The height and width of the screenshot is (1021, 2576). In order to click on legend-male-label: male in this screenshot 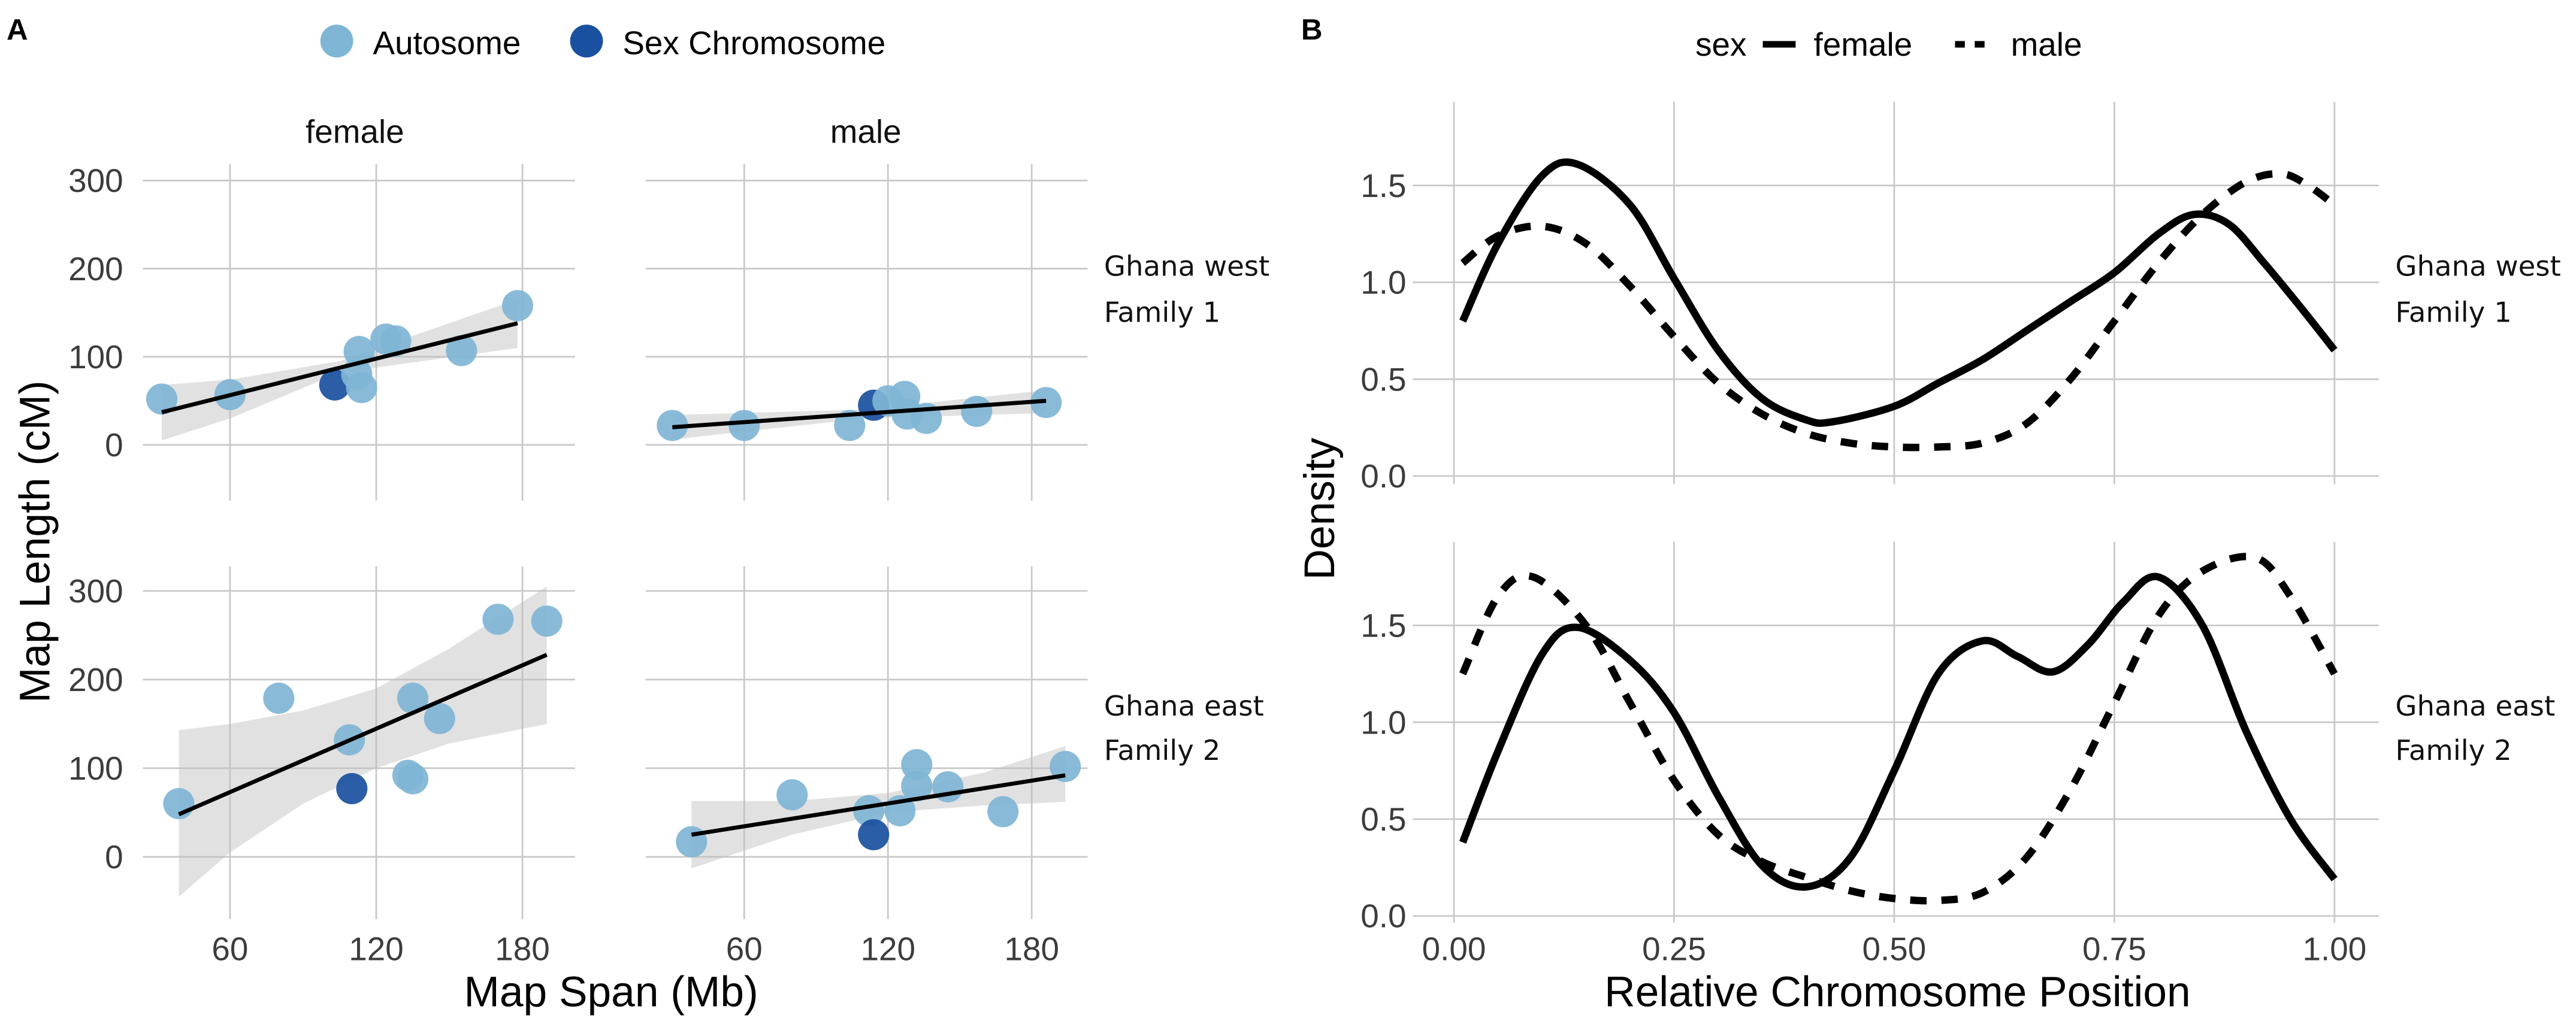, I will do `click(2046, 44)`.